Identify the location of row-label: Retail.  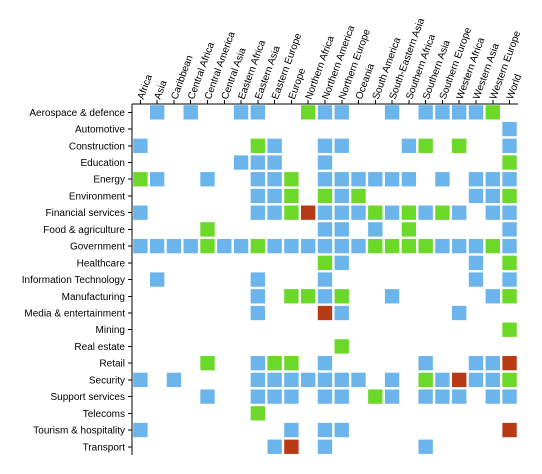
(112, 364).